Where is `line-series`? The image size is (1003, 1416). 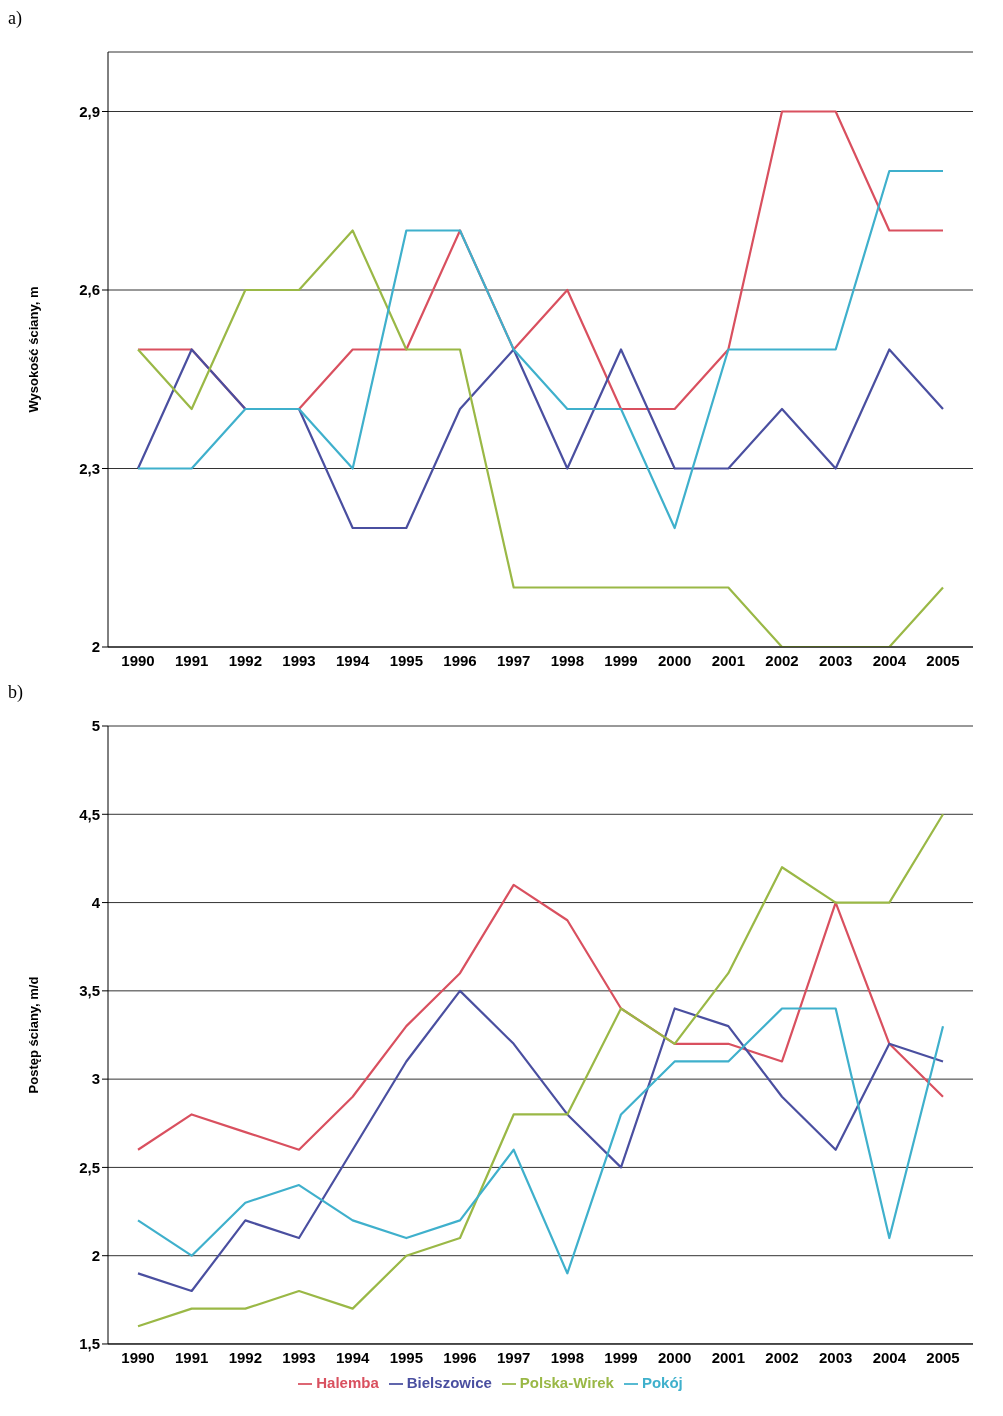 line-series is located at coordinates (540, 439).